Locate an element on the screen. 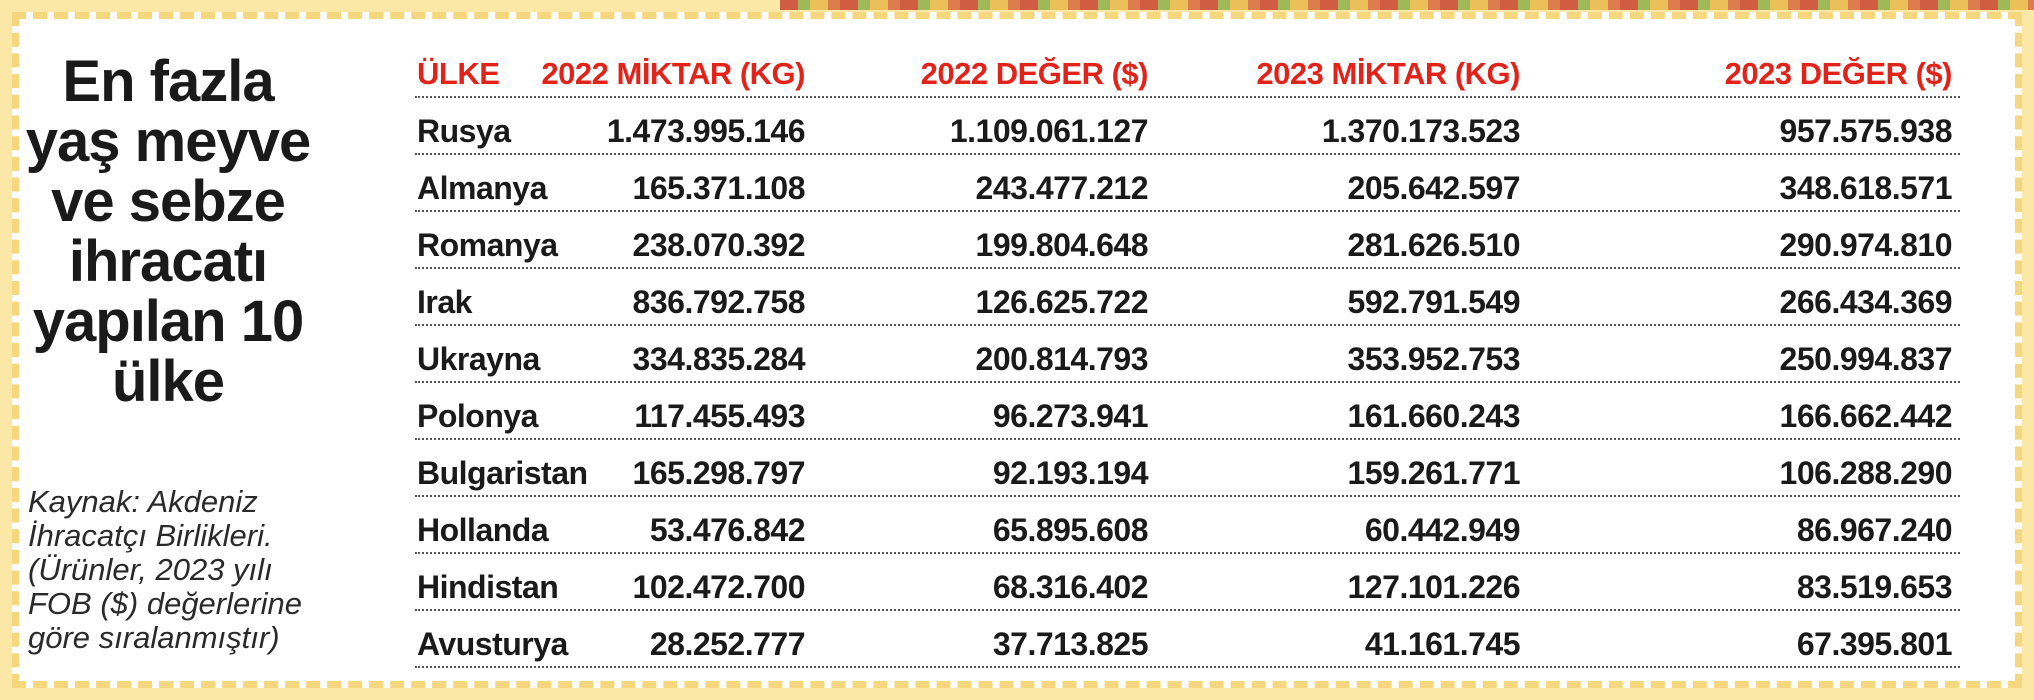 The image size is (2034, 700). quantity-2023-cell: 60.442.949 is located at coordinates (1442, 530).